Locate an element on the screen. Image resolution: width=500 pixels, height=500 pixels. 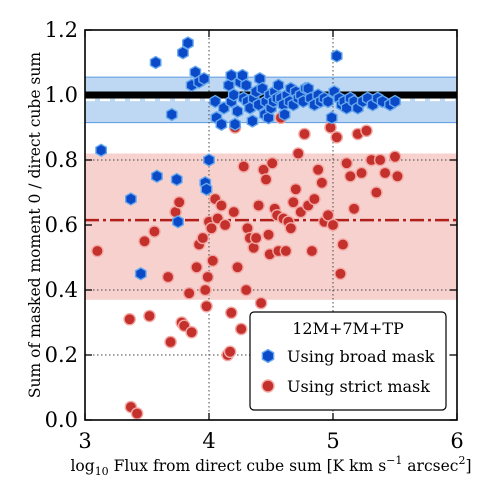
y-tick-label: 1.0 is located at coordinates (61, 95).